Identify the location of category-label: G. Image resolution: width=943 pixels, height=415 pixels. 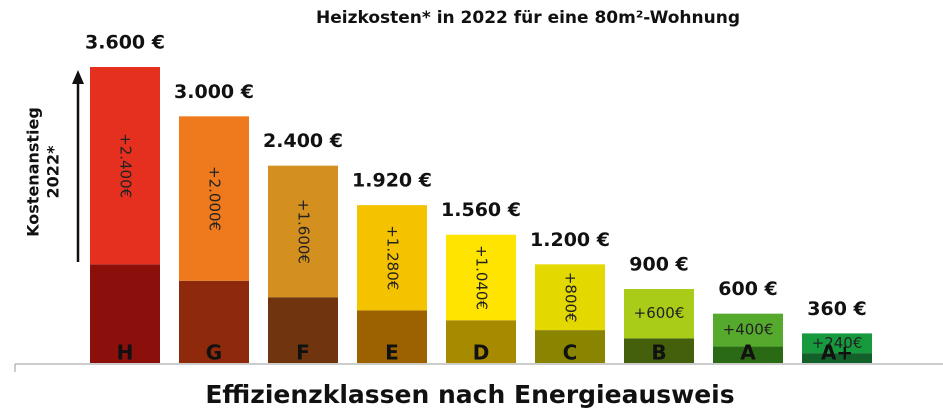
(214, 353).